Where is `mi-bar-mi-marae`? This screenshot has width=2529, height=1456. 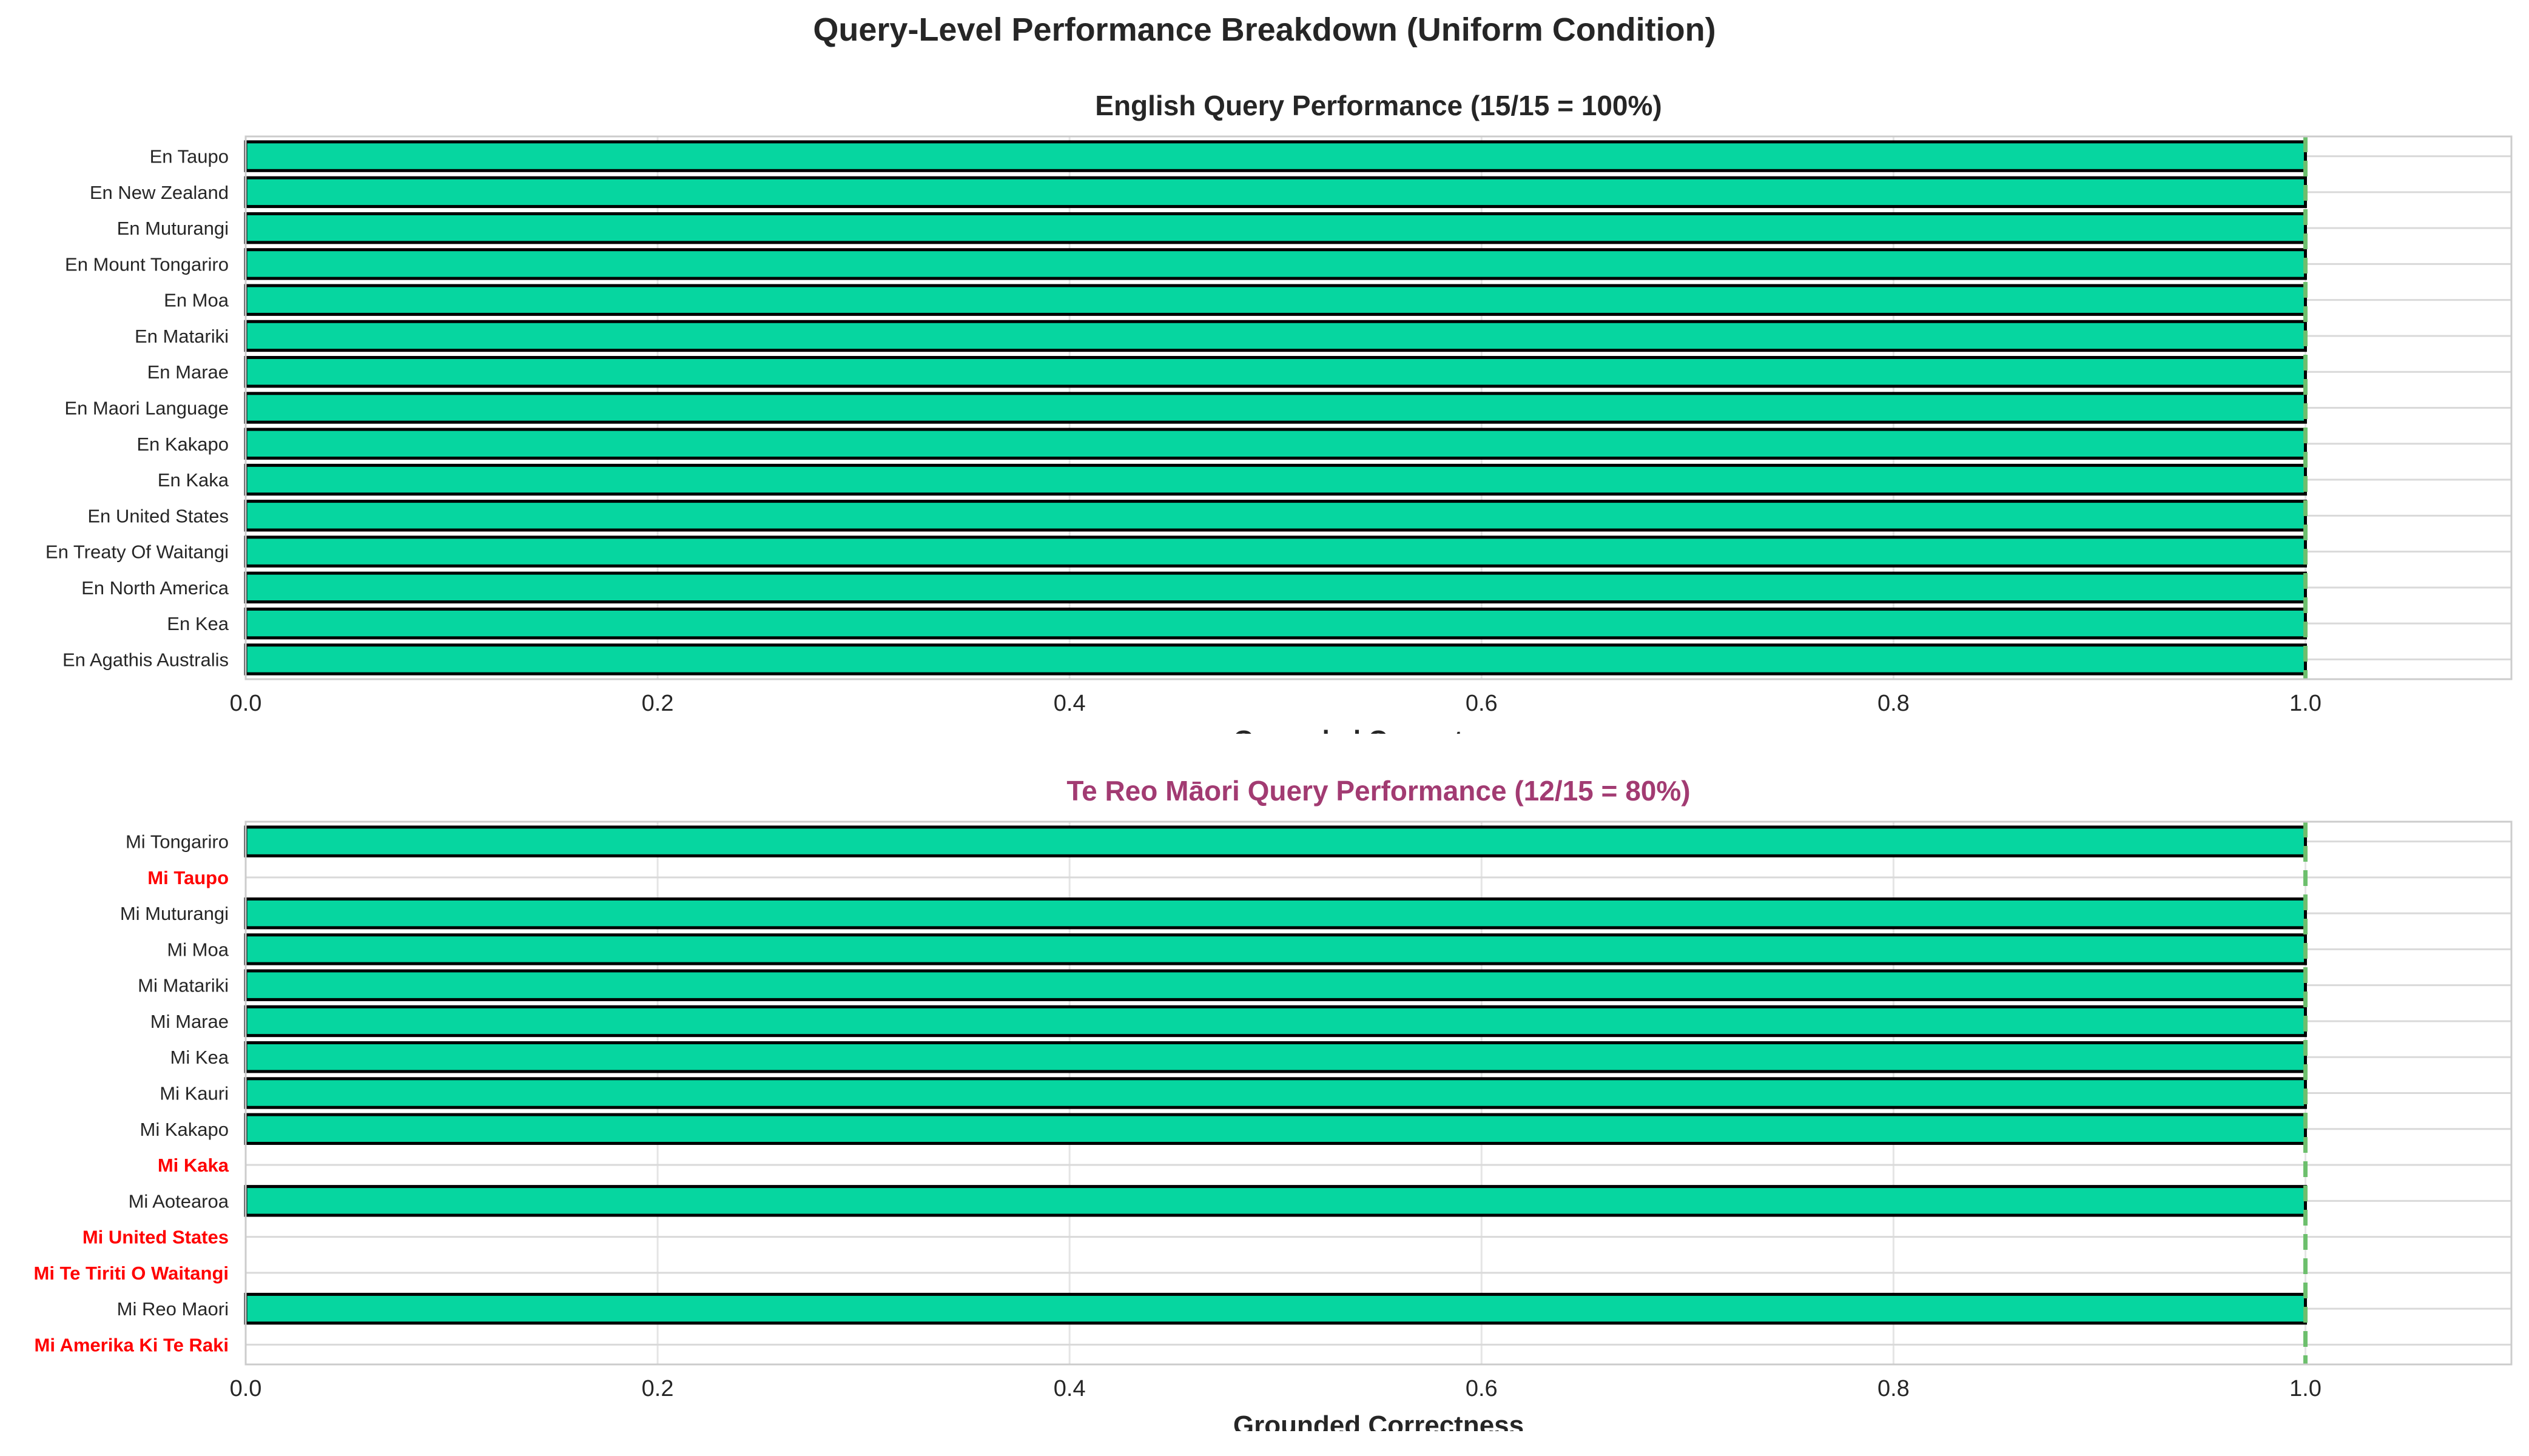
mi-bar-mi-marae is located at coordinates (1276, 1021).